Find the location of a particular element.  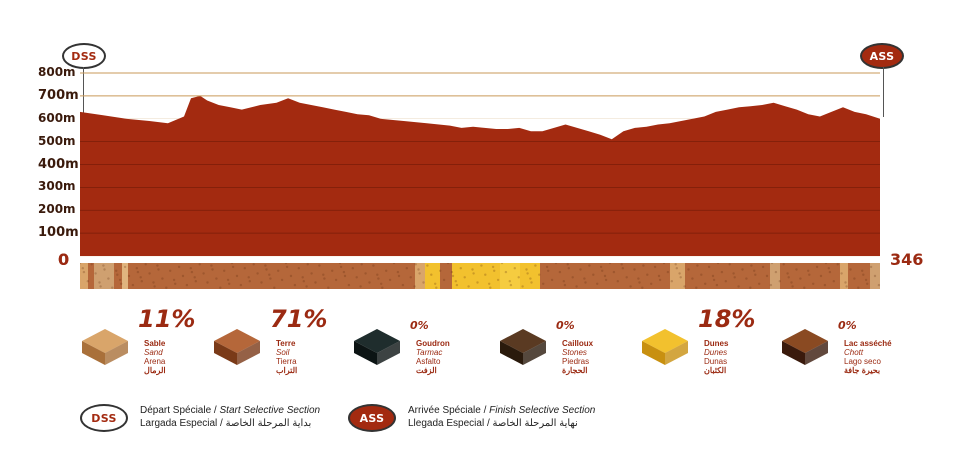

terrain-name-fr: Cailloux is located at coordinates (578, 343).